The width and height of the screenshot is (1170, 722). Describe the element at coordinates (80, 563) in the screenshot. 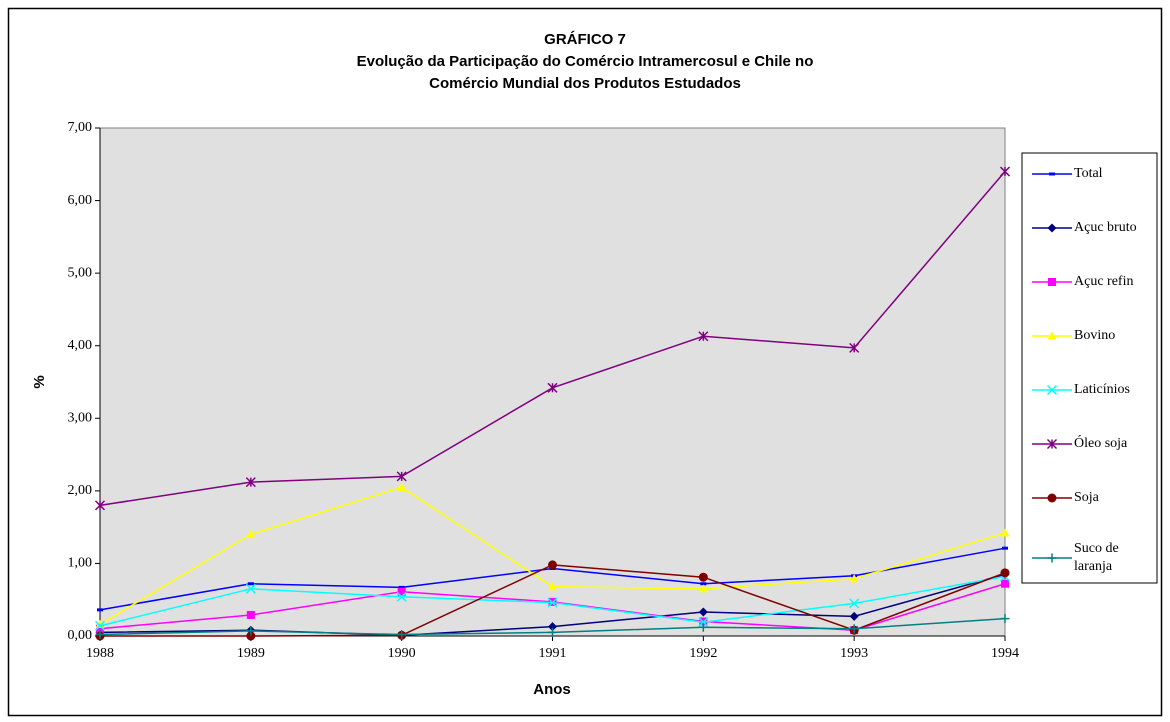

I see `y-tick-label: 1,00` at that location.